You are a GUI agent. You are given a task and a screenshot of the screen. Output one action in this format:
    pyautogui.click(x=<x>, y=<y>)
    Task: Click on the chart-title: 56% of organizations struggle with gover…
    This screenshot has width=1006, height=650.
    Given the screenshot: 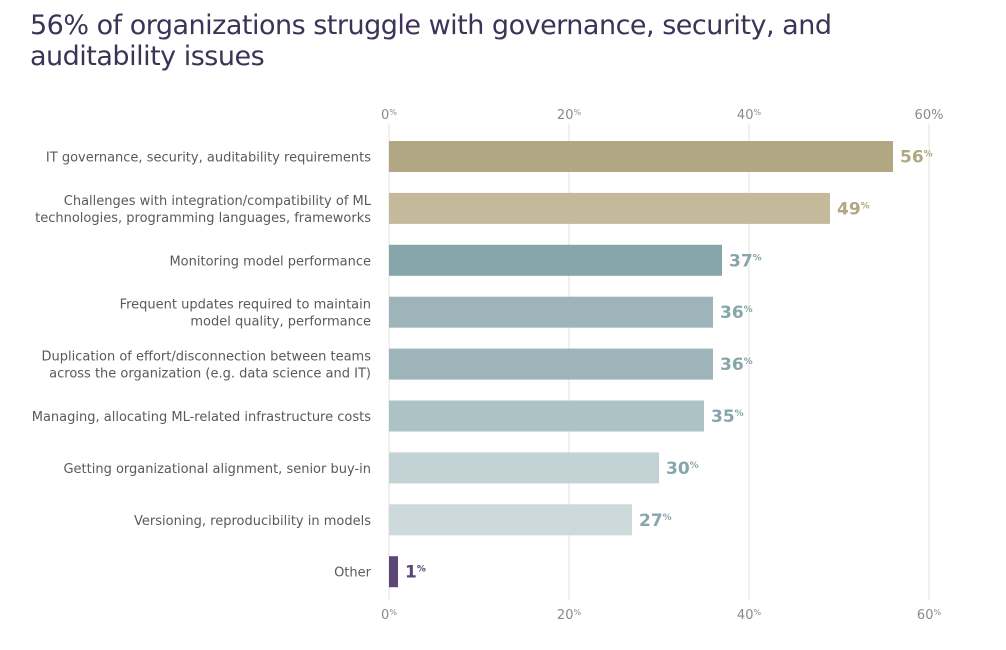 What is the action you would take?
    pyautogui.click(x=431, y=41)
    